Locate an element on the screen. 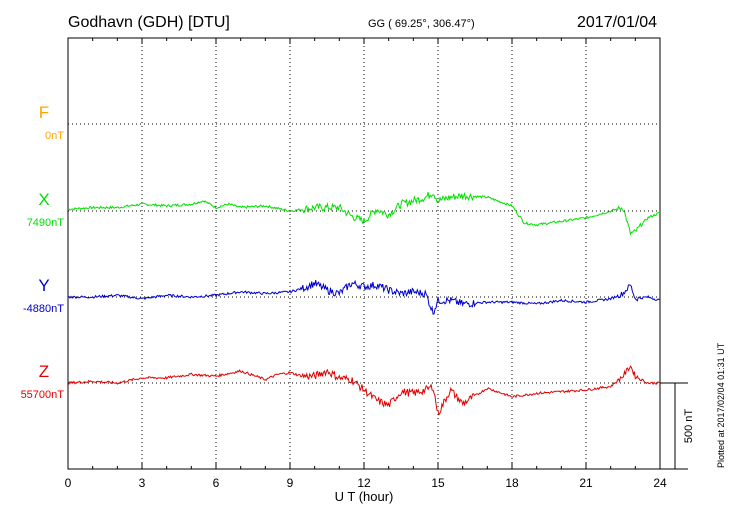 This screenshot has height=520, width=730. x-tick-label: 12 is located at coordinates (364, 483).